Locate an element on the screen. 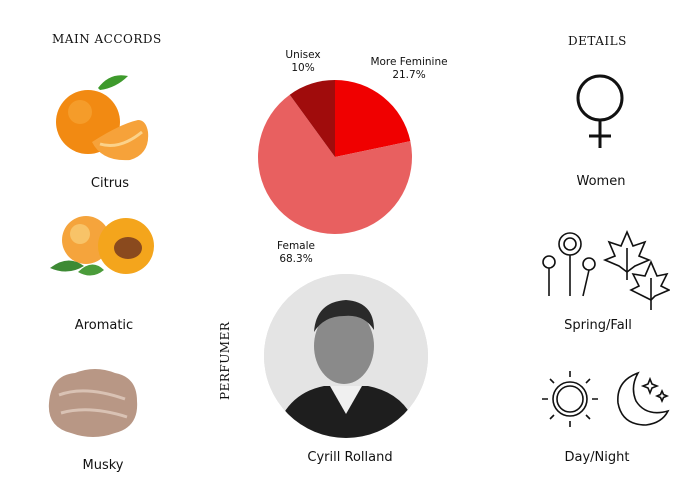 The width and height of the screenshot is (700, 500). apricot-icon is located at coordinates (103, 247).